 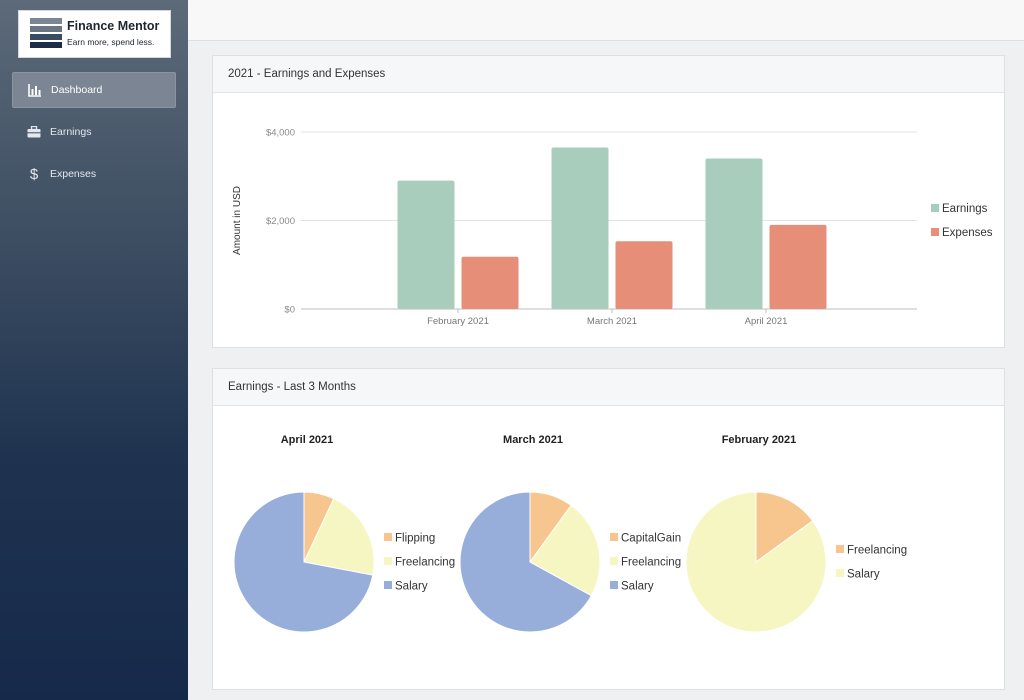 I want to click on pie-title: April 2021, so click(x=307, y=440).